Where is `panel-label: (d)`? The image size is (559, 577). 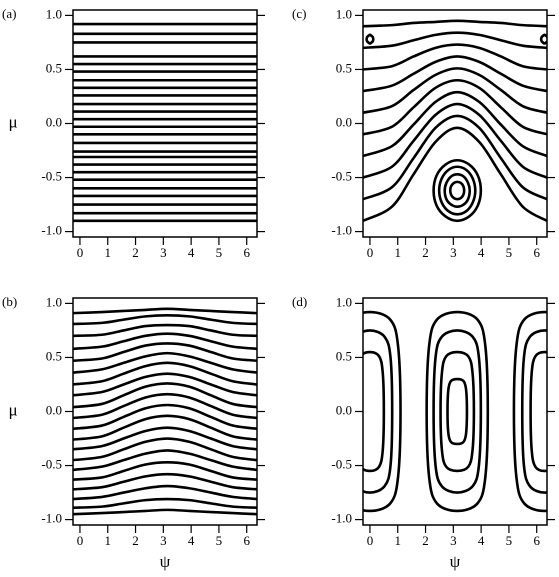 panel-label: (d) is located at coordinates (299, 301).